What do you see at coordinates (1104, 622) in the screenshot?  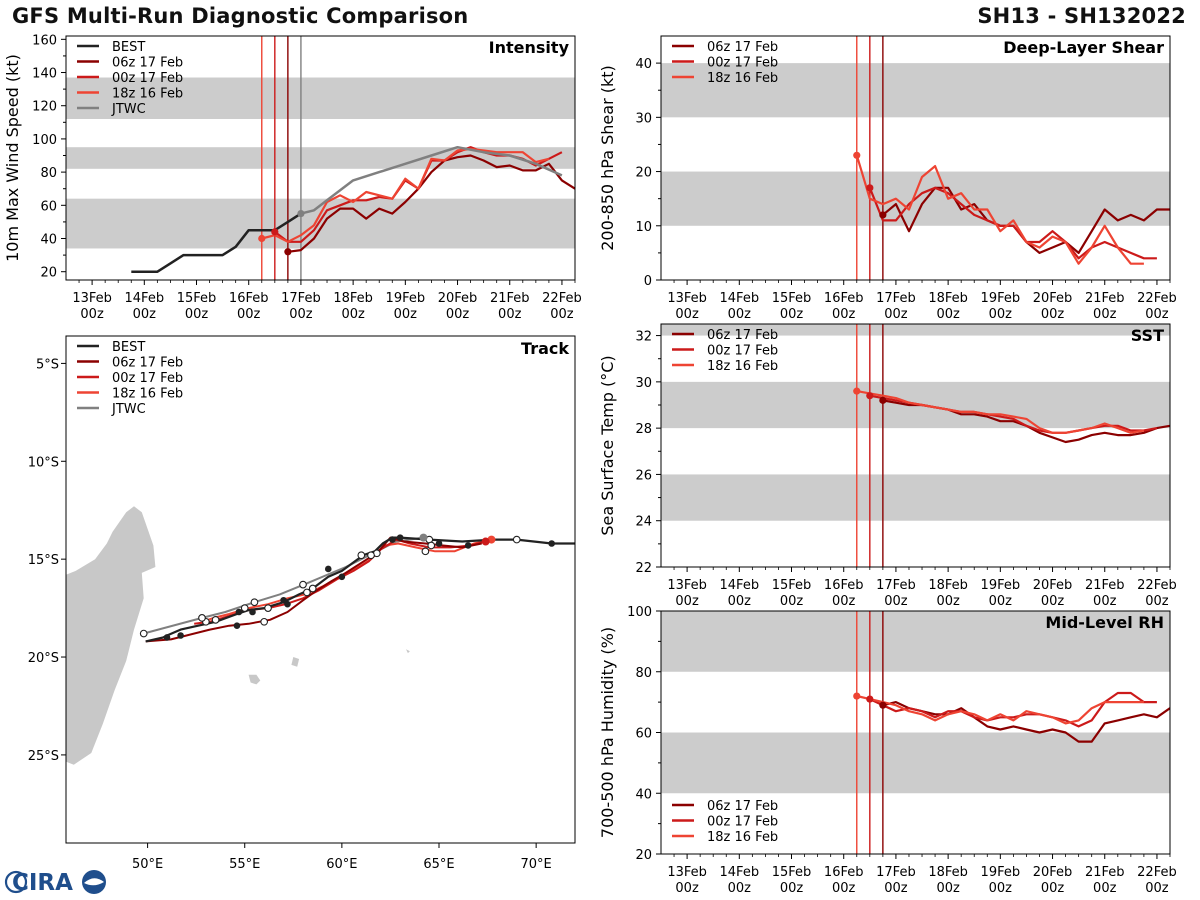 I see `panel-title: Mid-Level RH` at bounding box center [1104, 622].